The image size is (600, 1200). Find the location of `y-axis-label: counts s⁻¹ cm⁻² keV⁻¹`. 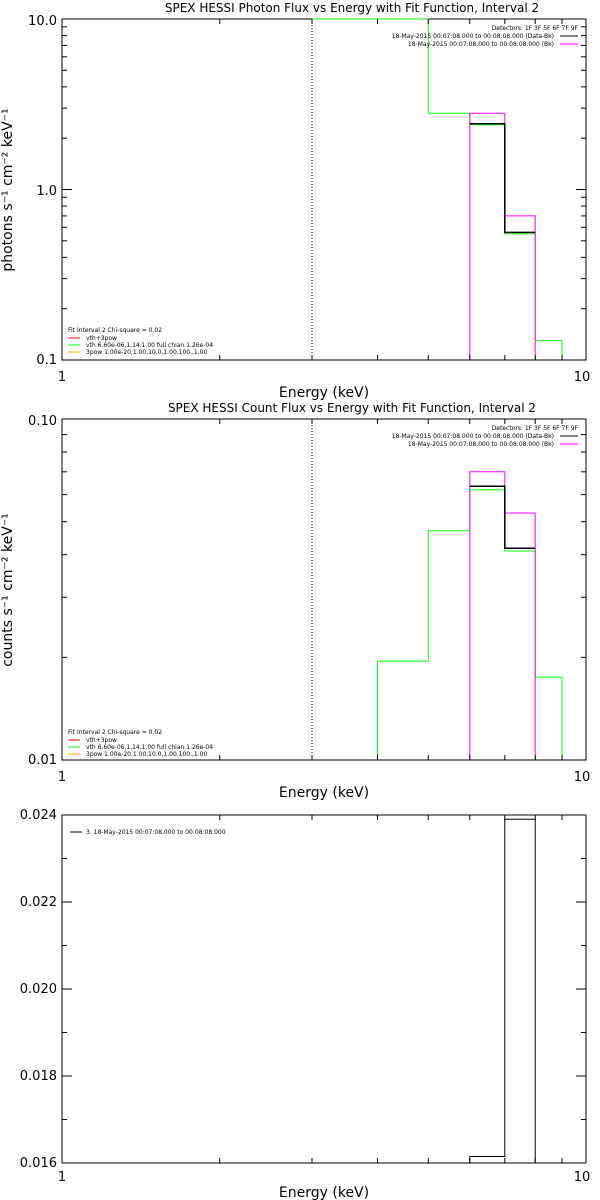

y-axis-label: counts s⁻¹ cm⁻² keV⁻¹ is located at coordinates (8, 590).